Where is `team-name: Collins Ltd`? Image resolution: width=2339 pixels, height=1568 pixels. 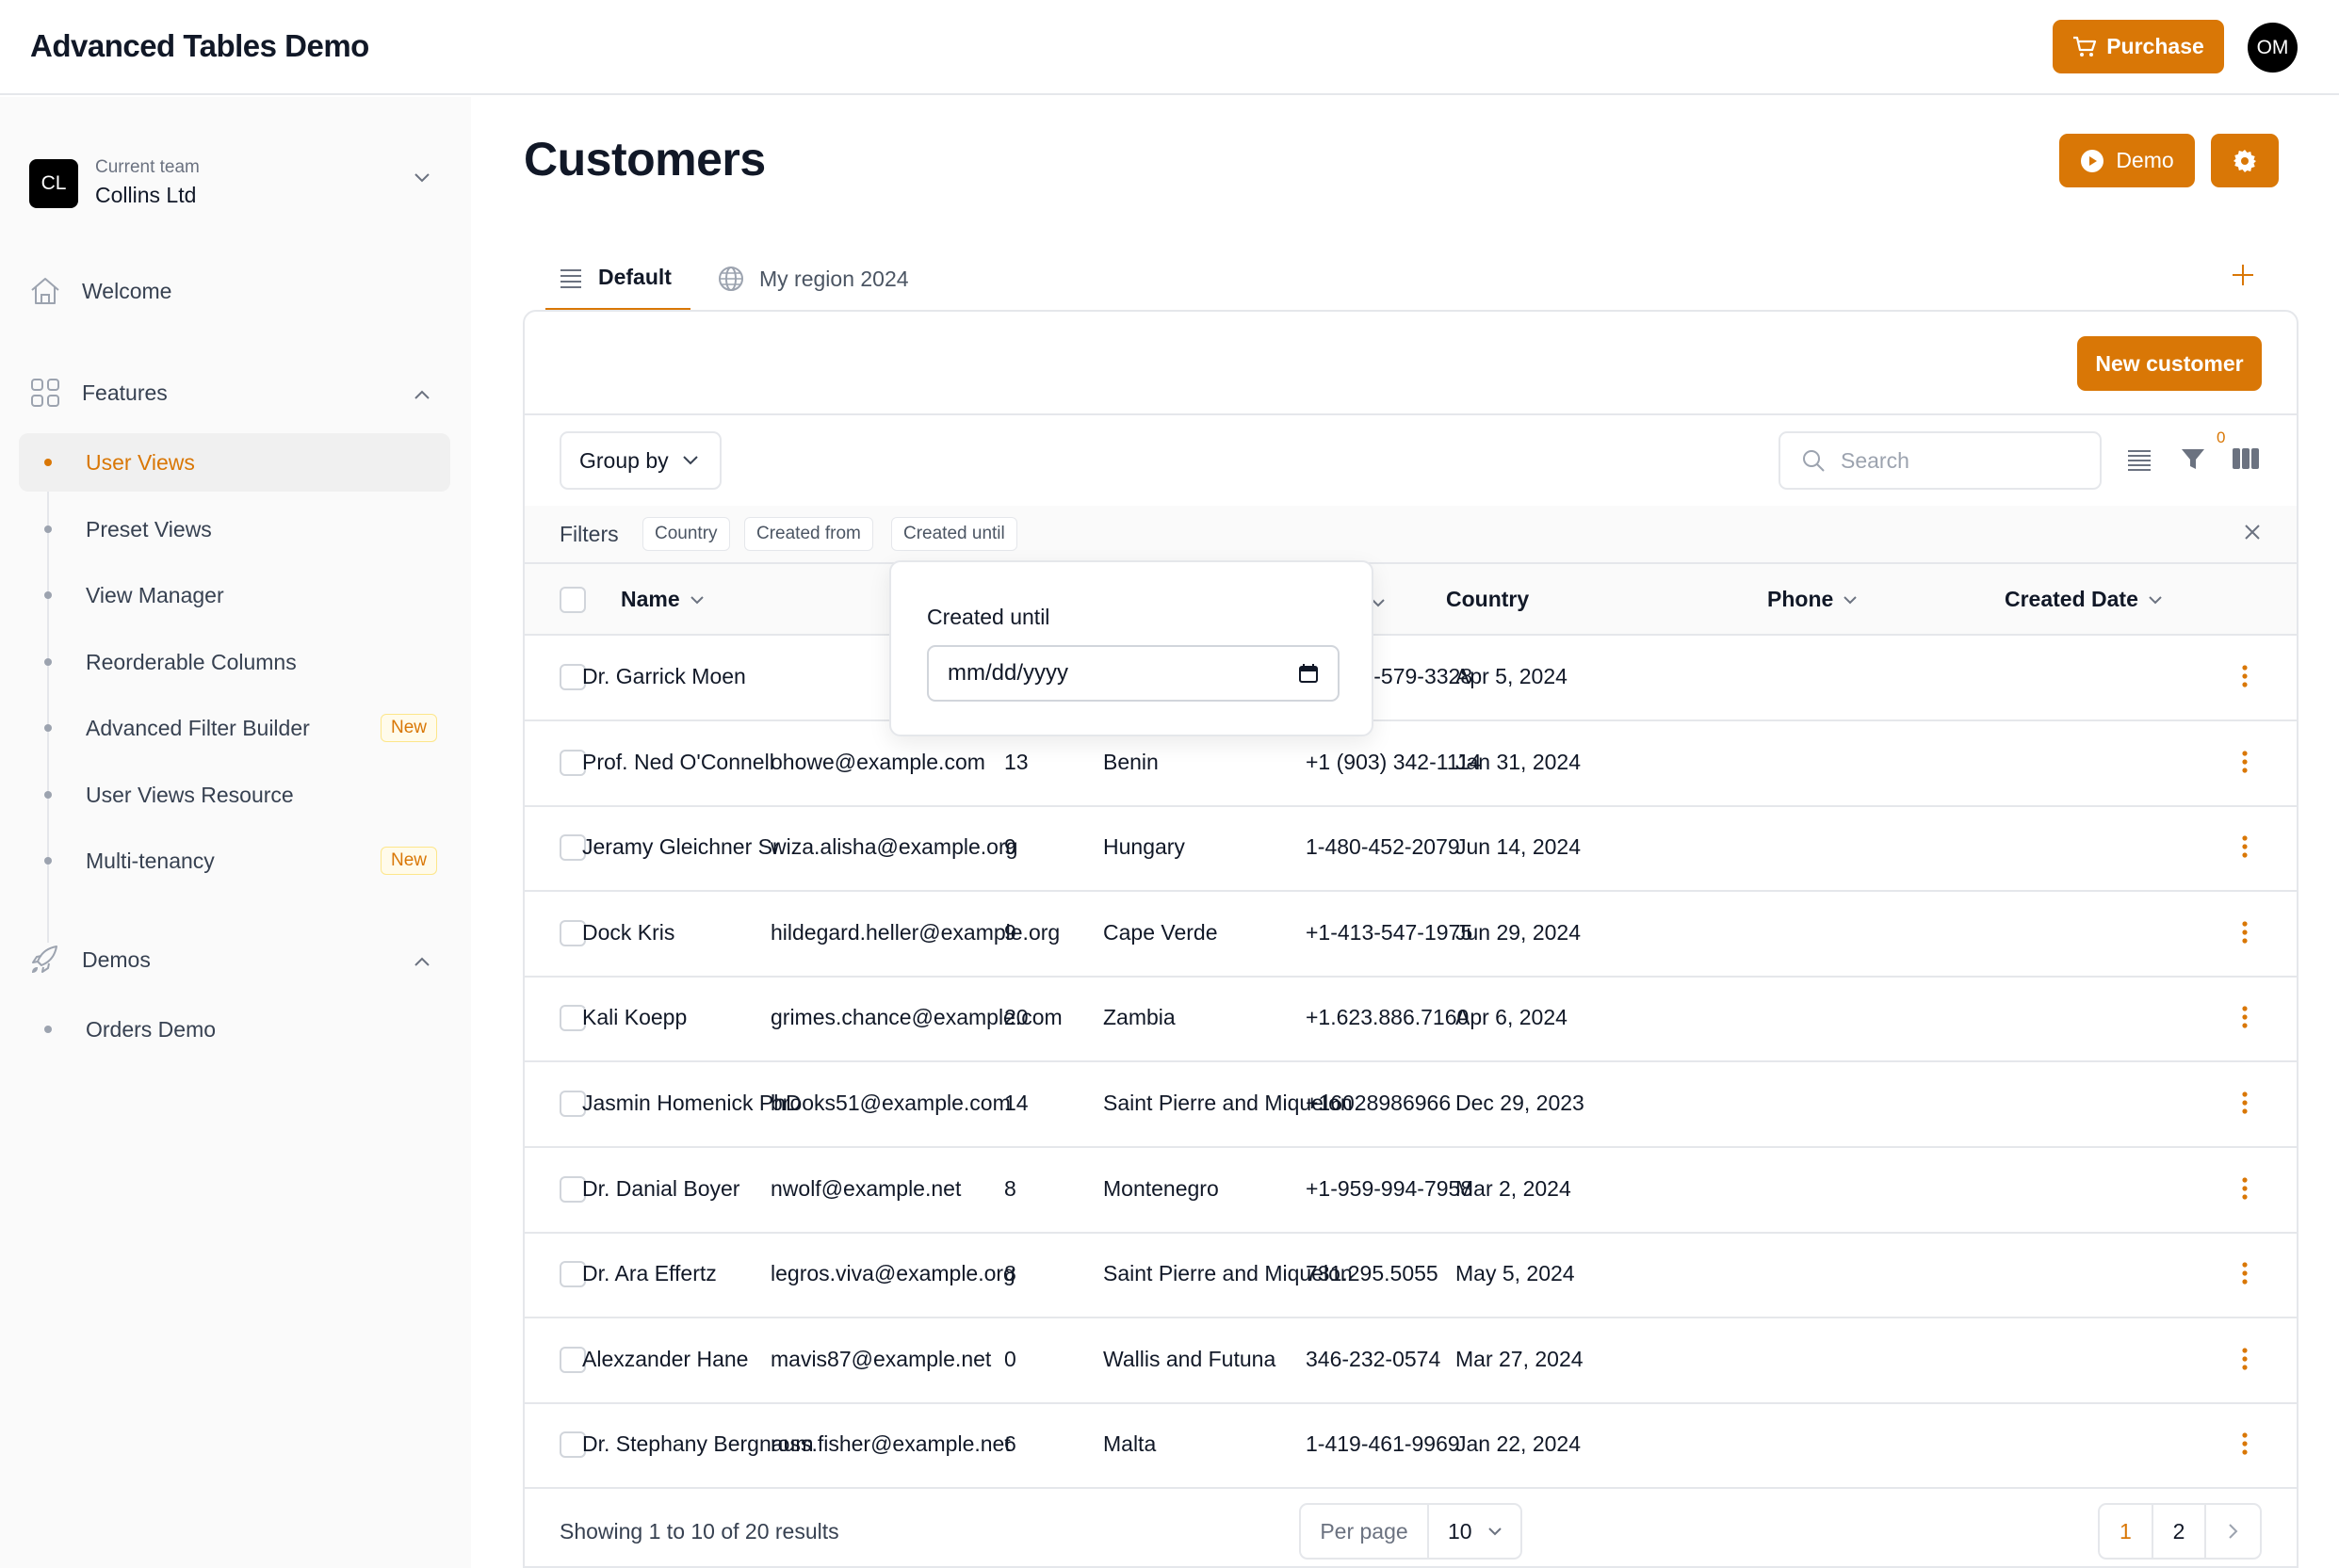
team-name: Collins Ltd is located at coordinates (146, 195).